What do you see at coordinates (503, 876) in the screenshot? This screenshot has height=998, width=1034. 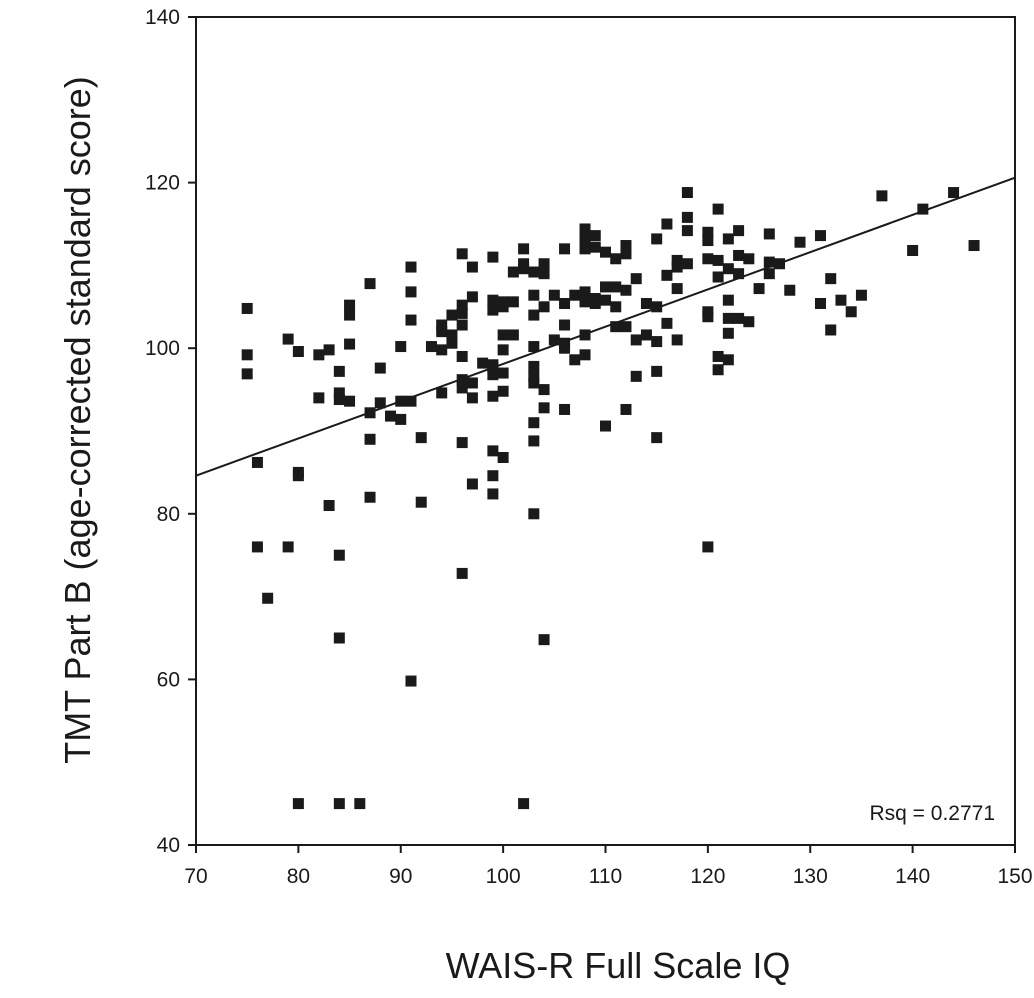 I see `x-tick-label: 100` at bounding box center [503, 876].